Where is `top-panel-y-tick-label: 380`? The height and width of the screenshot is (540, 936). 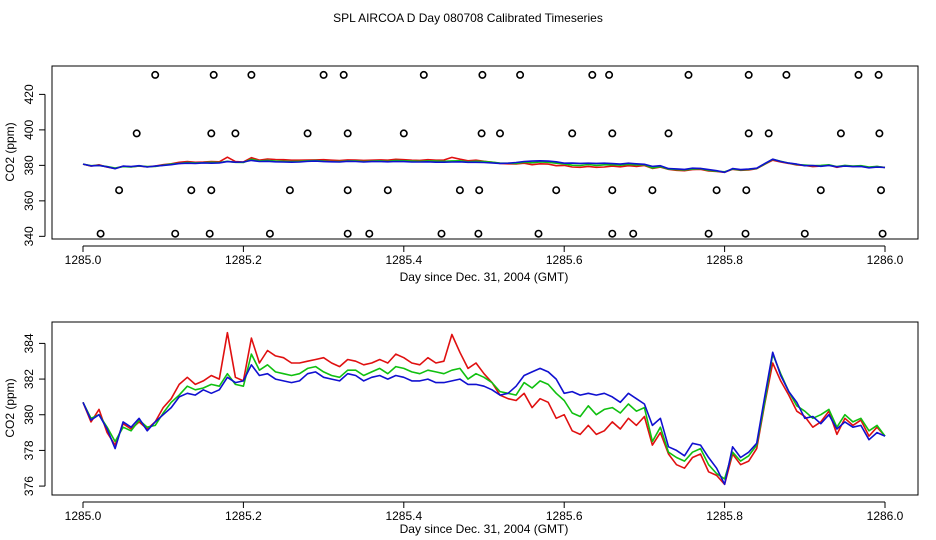
top-panel-y-tick-label: 380 is located at coordinates (29, 165).